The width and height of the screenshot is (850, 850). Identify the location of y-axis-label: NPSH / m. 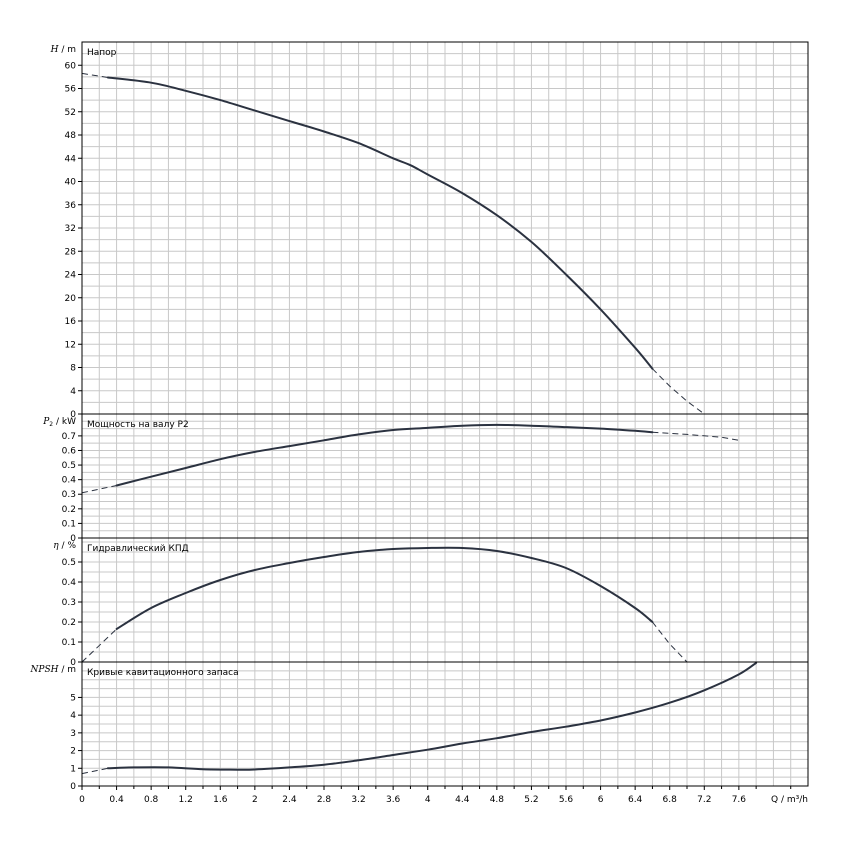
(53, 670).